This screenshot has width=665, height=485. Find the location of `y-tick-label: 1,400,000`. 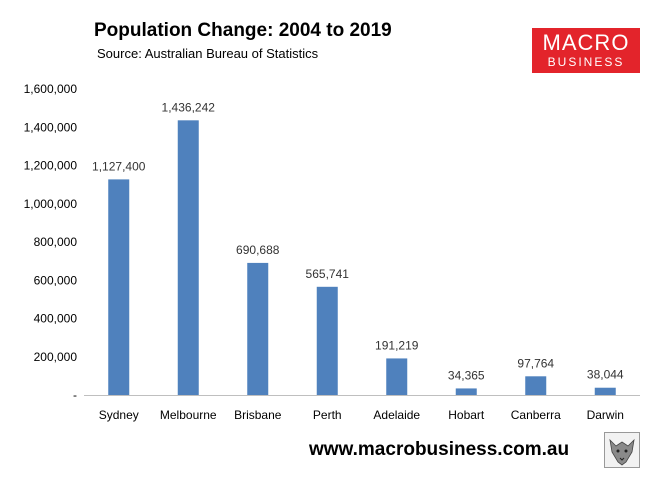

y-tick-label: 1,400,000 is located at coordinates (51, 127).